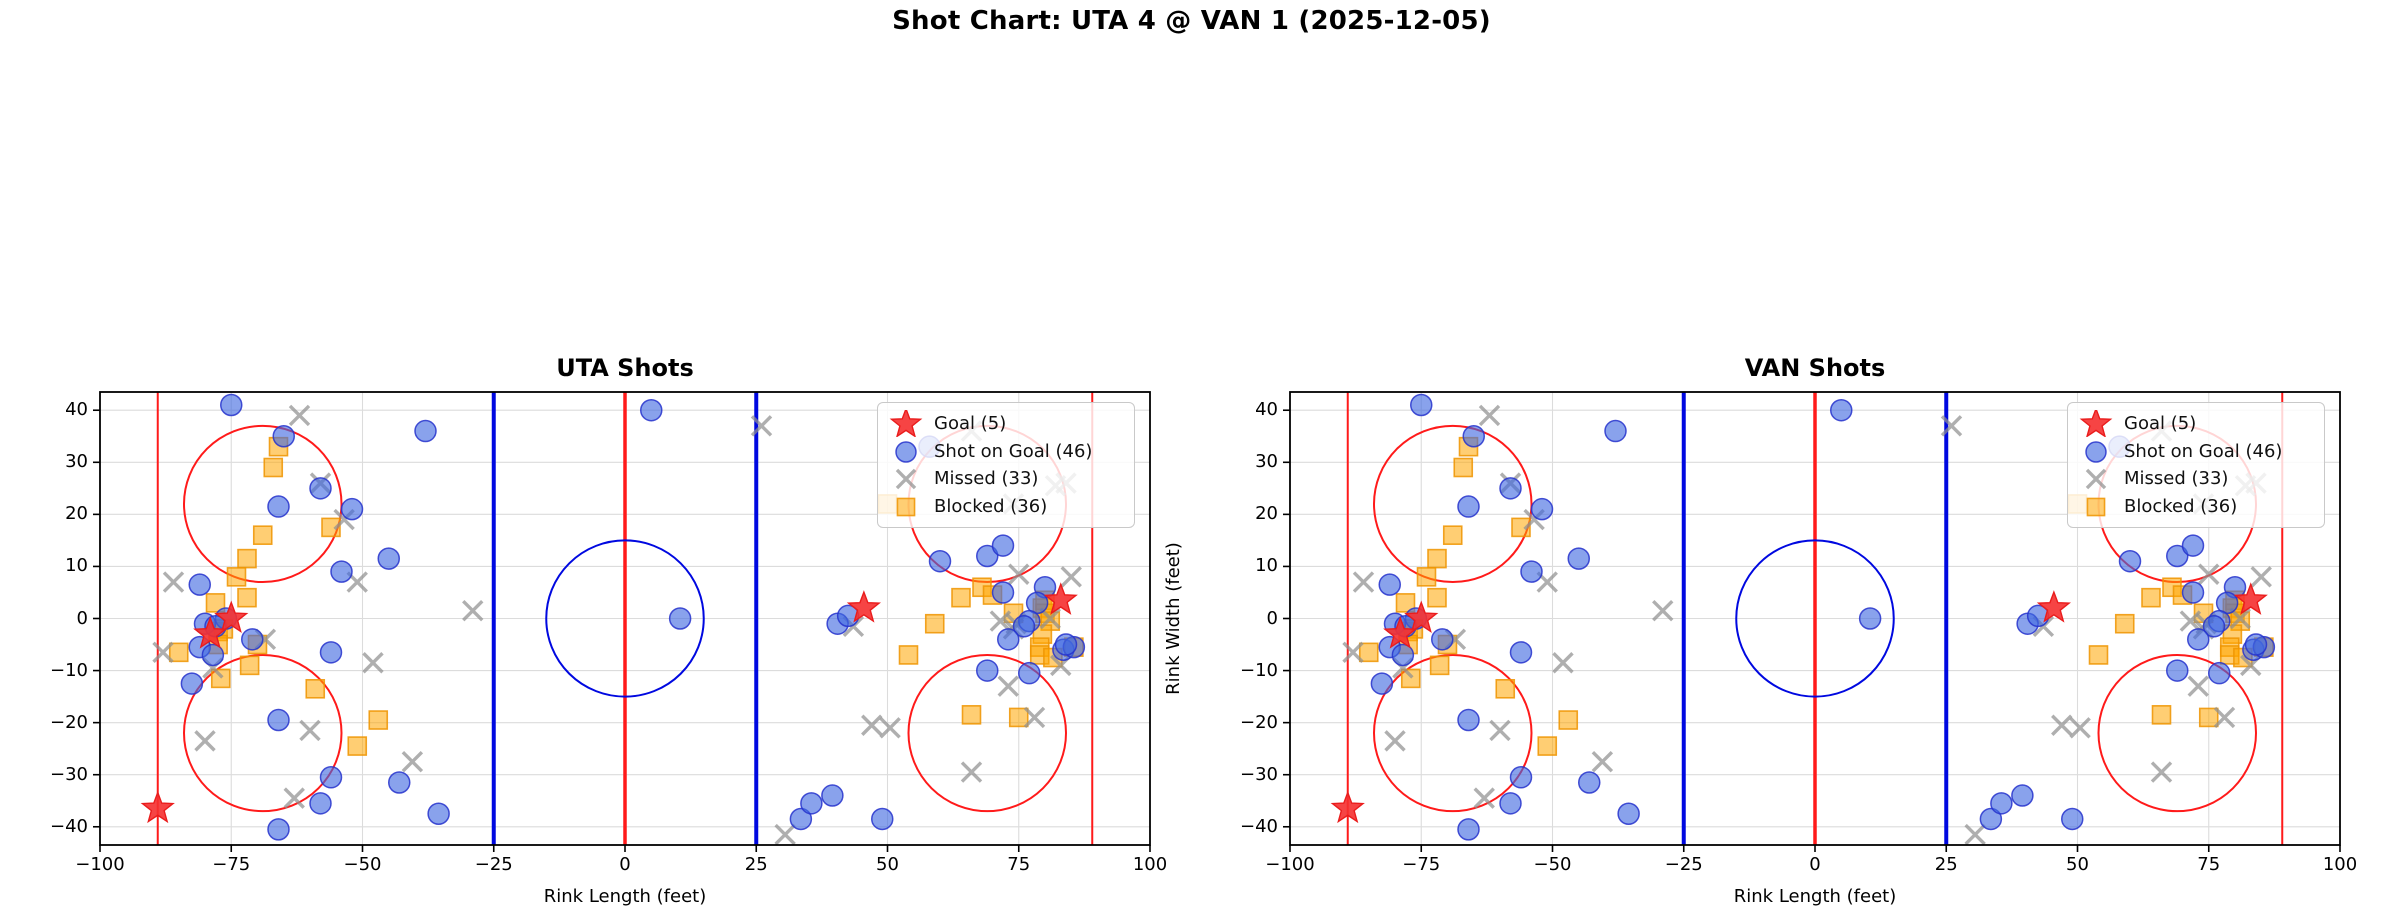  Describe the element at coordinates (76, 566) in the screenshot. I see `y-tick-label: 10` at that location.